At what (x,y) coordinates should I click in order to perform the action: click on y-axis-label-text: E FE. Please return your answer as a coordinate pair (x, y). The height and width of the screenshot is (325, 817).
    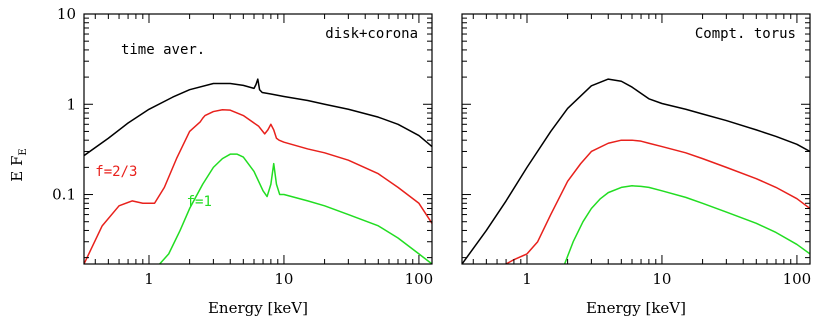
    Looking at the image, I should click on (18, 164).